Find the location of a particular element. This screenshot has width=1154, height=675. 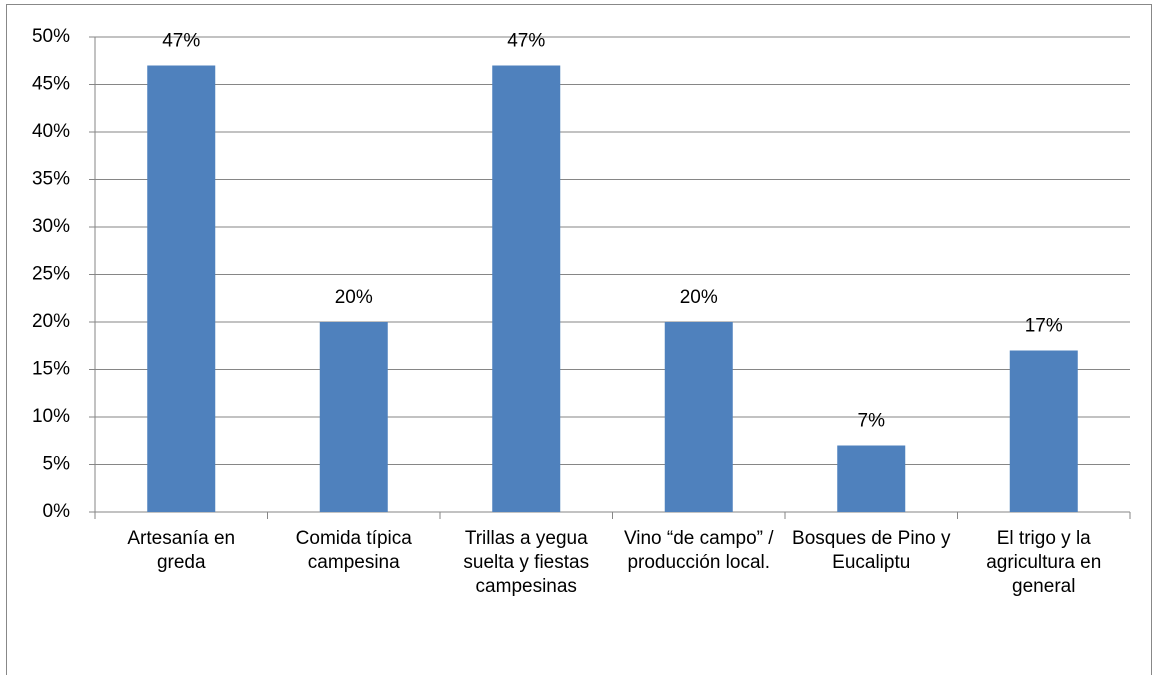

y-tick-label: 25% is located at coordinates (51, 274).